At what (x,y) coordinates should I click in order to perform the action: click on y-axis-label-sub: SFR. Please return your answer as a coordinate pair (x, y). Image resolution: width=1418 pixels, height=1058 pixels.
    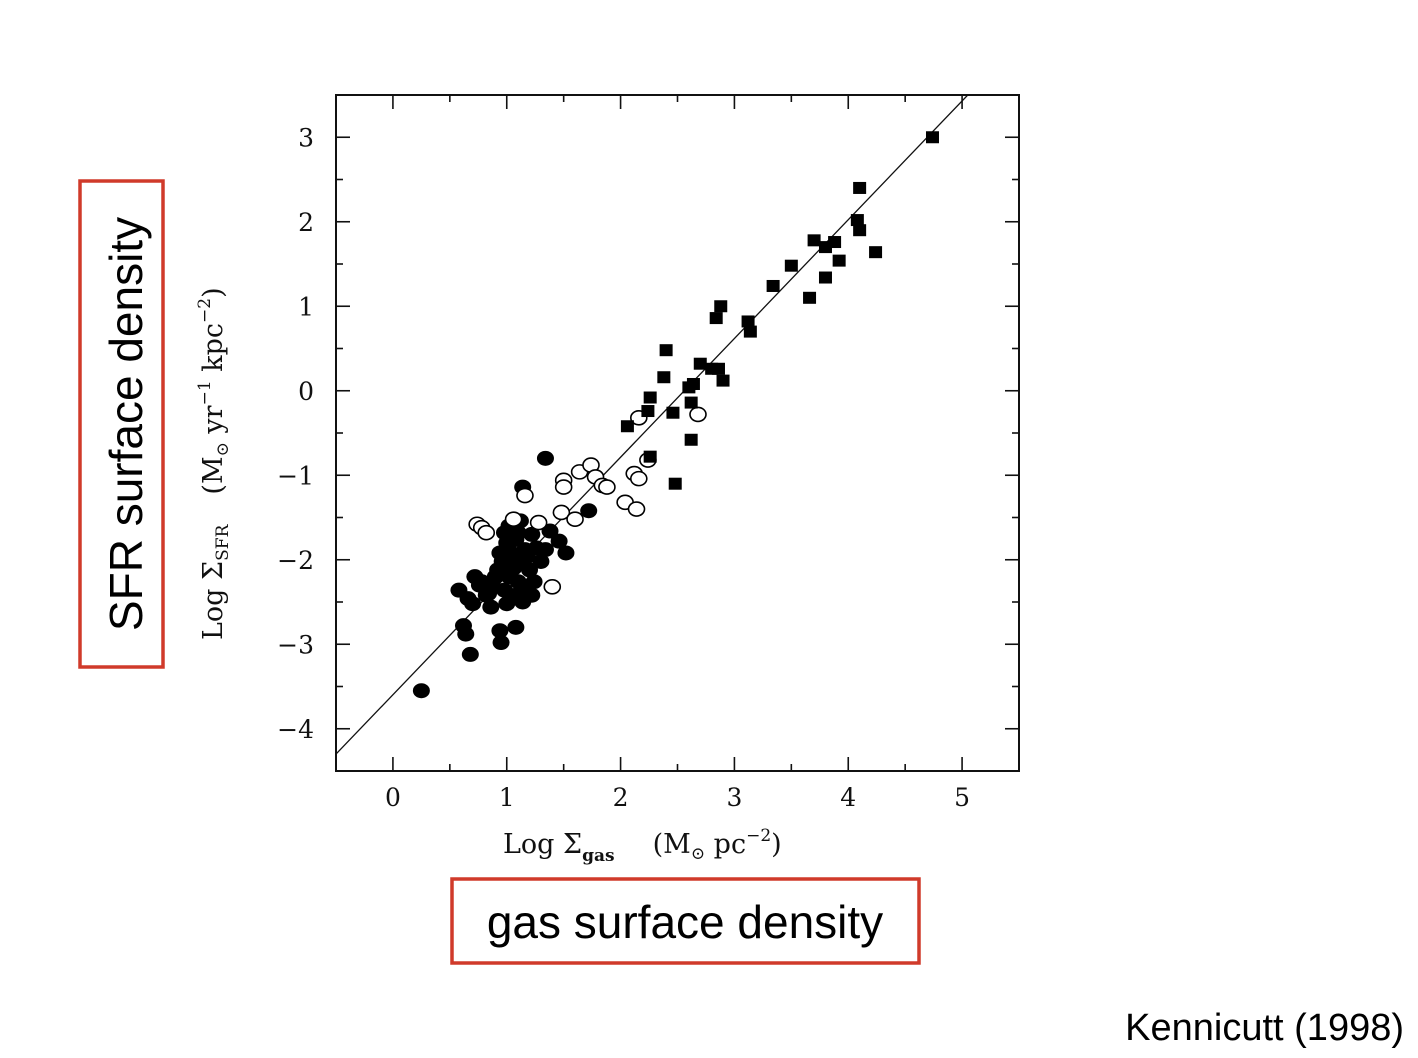
    Looking at the image, I should click on (223, 541).